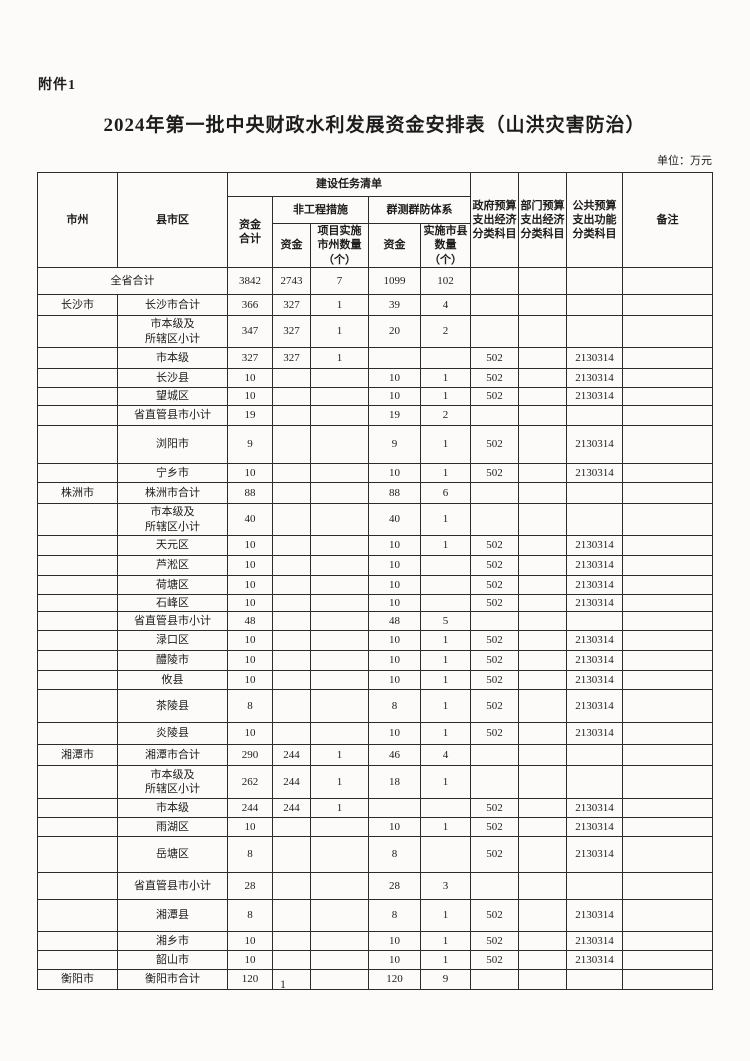  What do you see at coordinates (375, 396) in the screenshot?
I see `table-row: 望城区 10 10 1 502 2130314` at bounding box center [375, 396].